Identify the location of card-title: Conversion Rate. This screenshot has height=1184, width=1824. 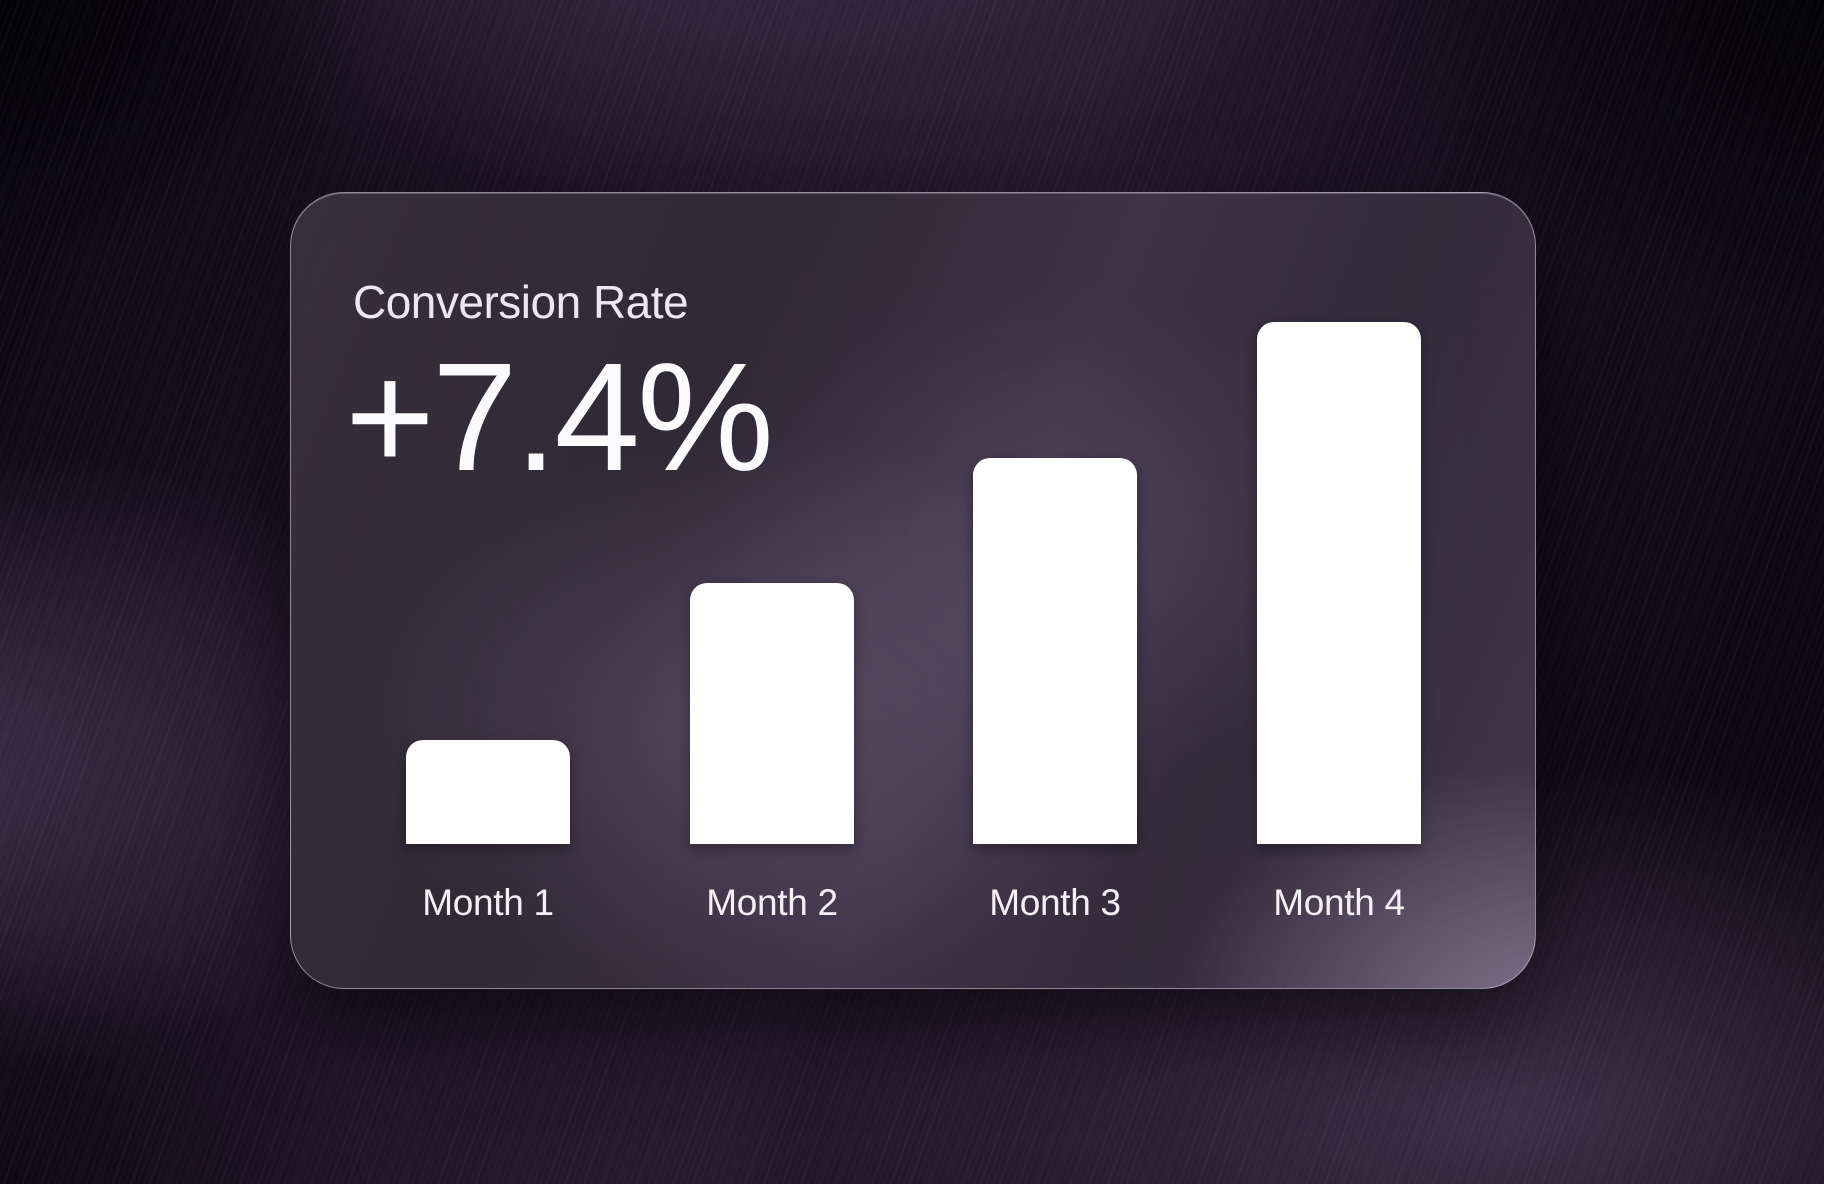
(521, 302).